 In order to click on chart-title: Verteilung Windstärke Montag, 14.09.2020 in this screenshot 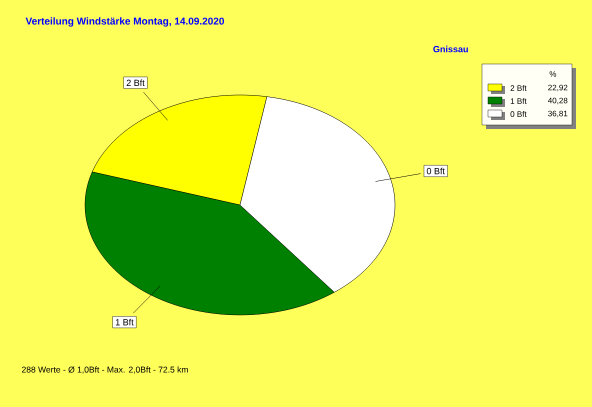, I will do `click(125, 22)`.